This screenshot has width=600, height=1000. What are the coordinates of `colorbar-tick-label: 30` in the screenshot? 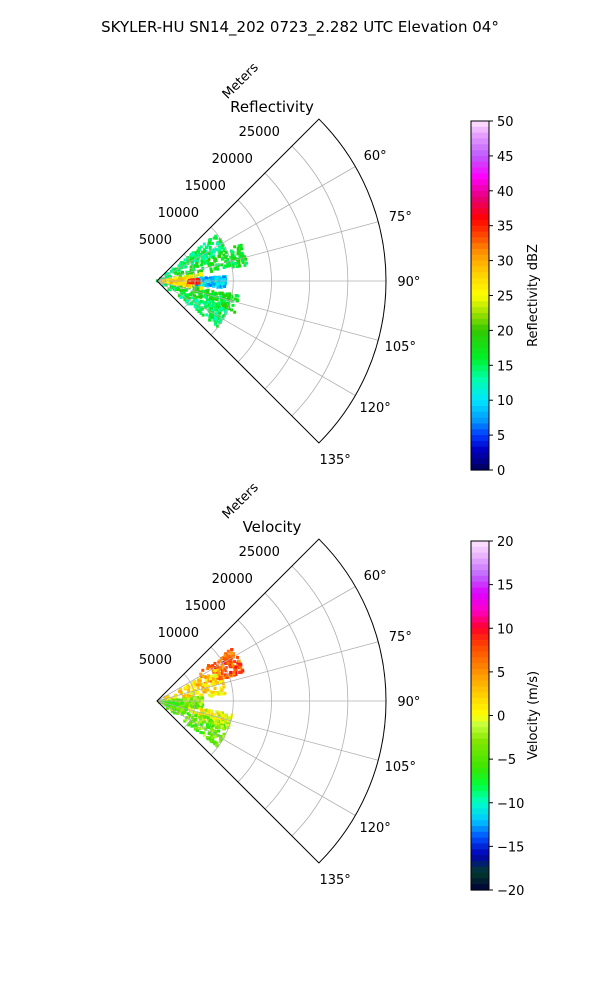 It's located at (505, 262).